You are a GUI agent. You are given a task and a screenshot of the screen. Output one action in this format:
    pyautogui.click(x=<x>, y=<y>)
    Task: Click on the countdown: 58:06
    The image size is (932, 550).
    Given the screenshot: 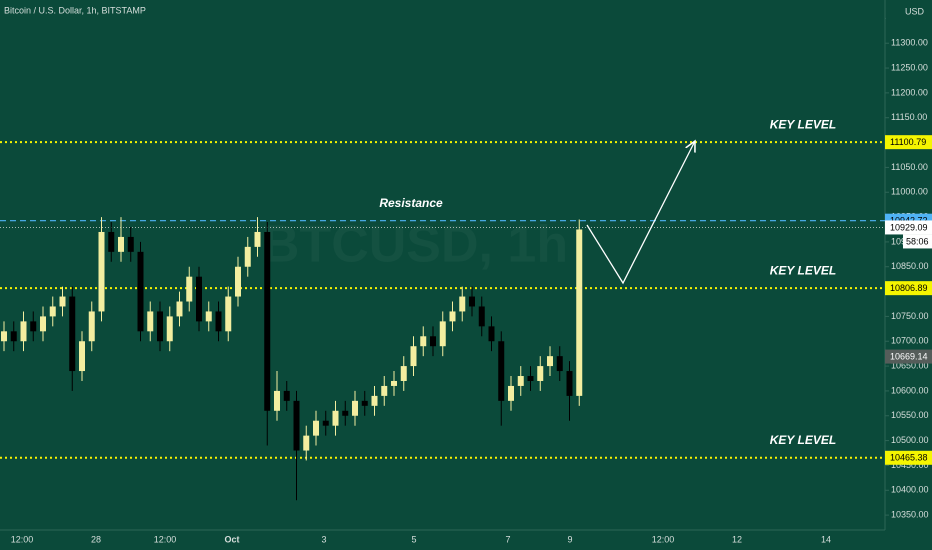 What is the action you would take?
    pyautogui.click(x=917, y=241)
    